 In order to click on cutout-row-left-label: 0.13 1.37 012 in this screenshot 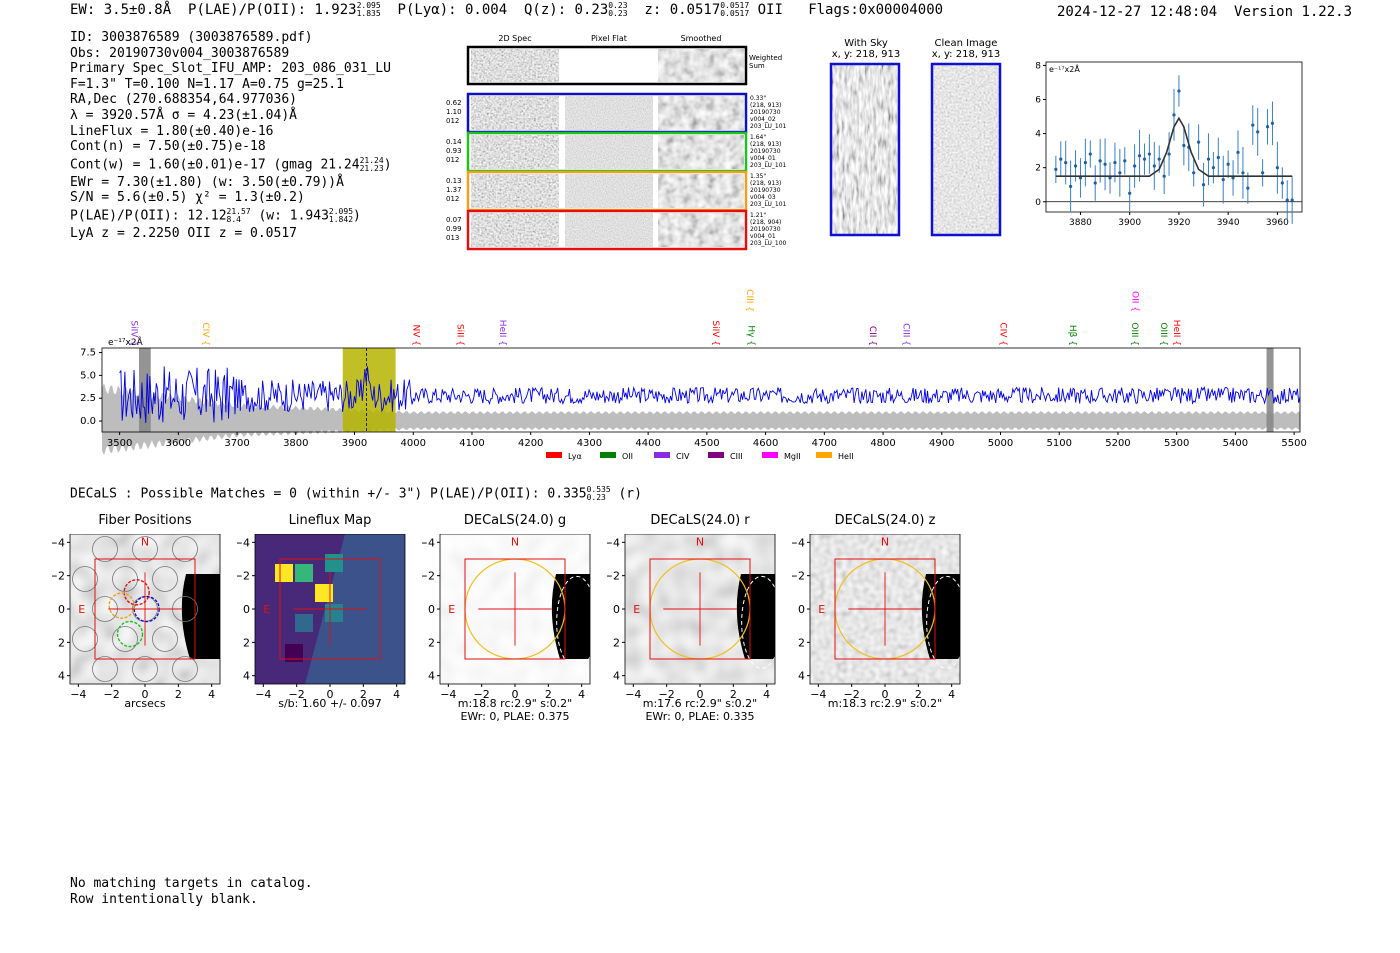, I will do `click(454, 190)`.